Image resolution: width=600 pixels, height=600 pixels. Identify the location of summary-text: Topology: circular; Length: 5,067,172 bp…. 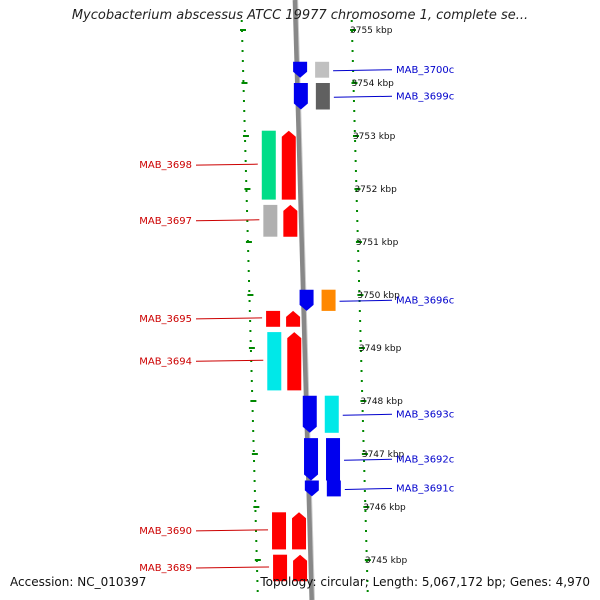
(425, 582).